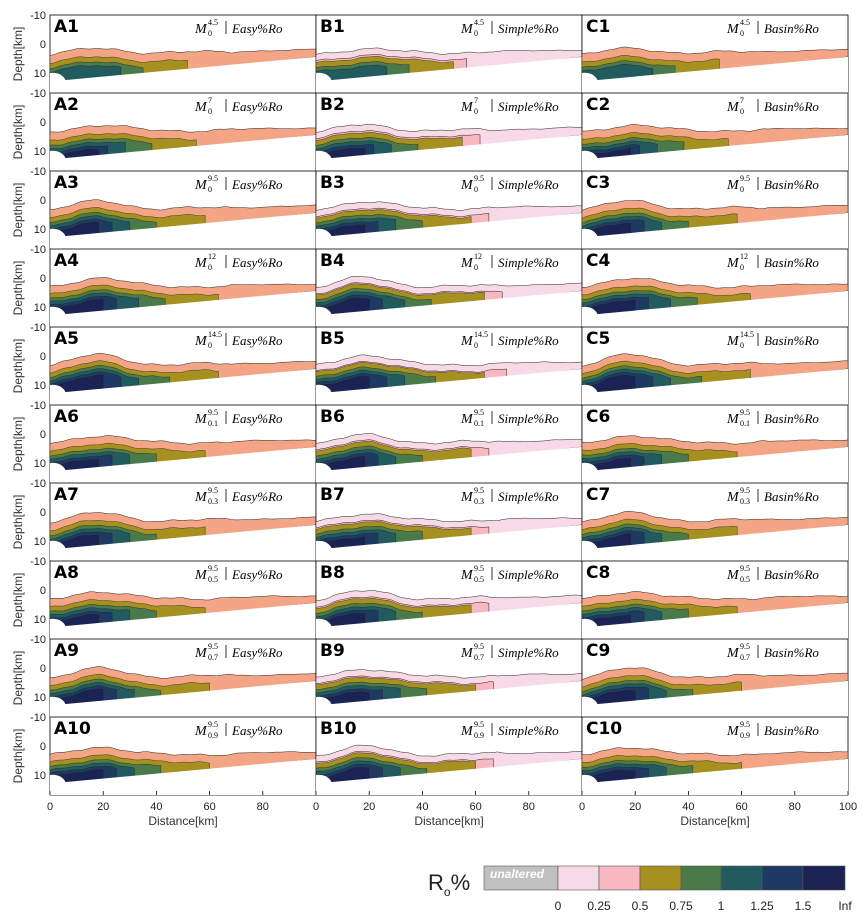  What do you see at coordinates (599, 906) in the screenshot?
I see `colorbar-tick-label: 0.25` at bounding box center [599, 906].